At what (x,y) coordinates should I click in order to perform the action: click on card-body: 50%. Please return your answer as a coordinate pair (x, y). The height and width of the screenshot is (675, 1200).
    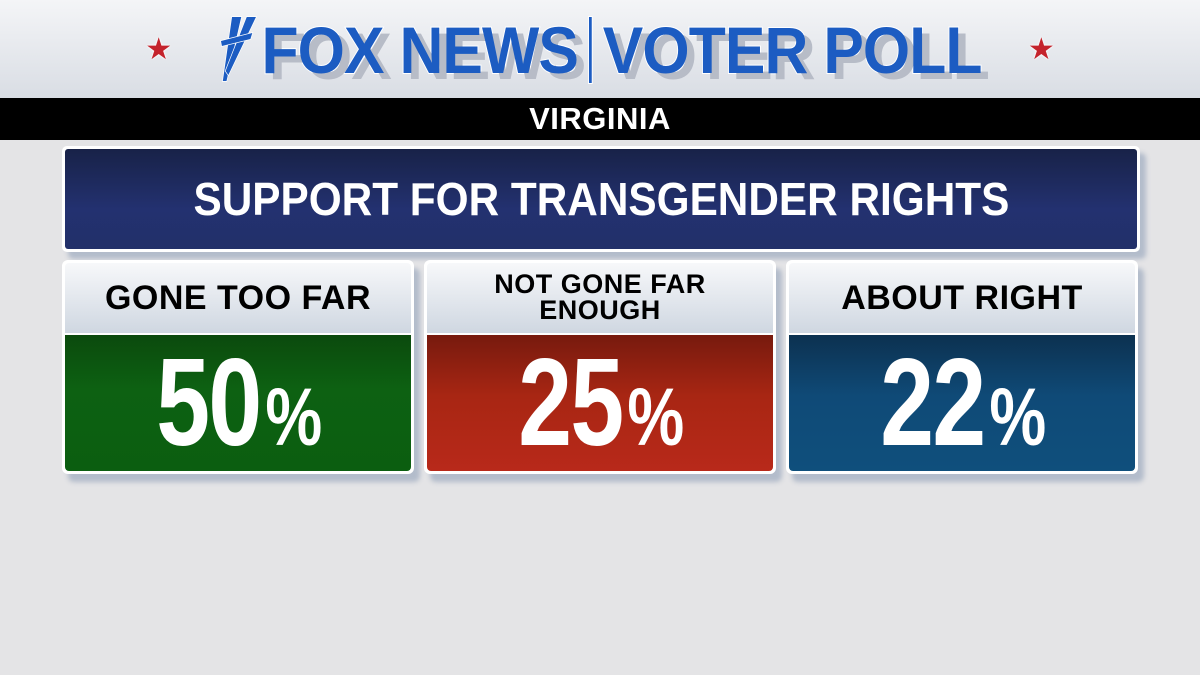
    Looking at the image, I should click on (238, 403).